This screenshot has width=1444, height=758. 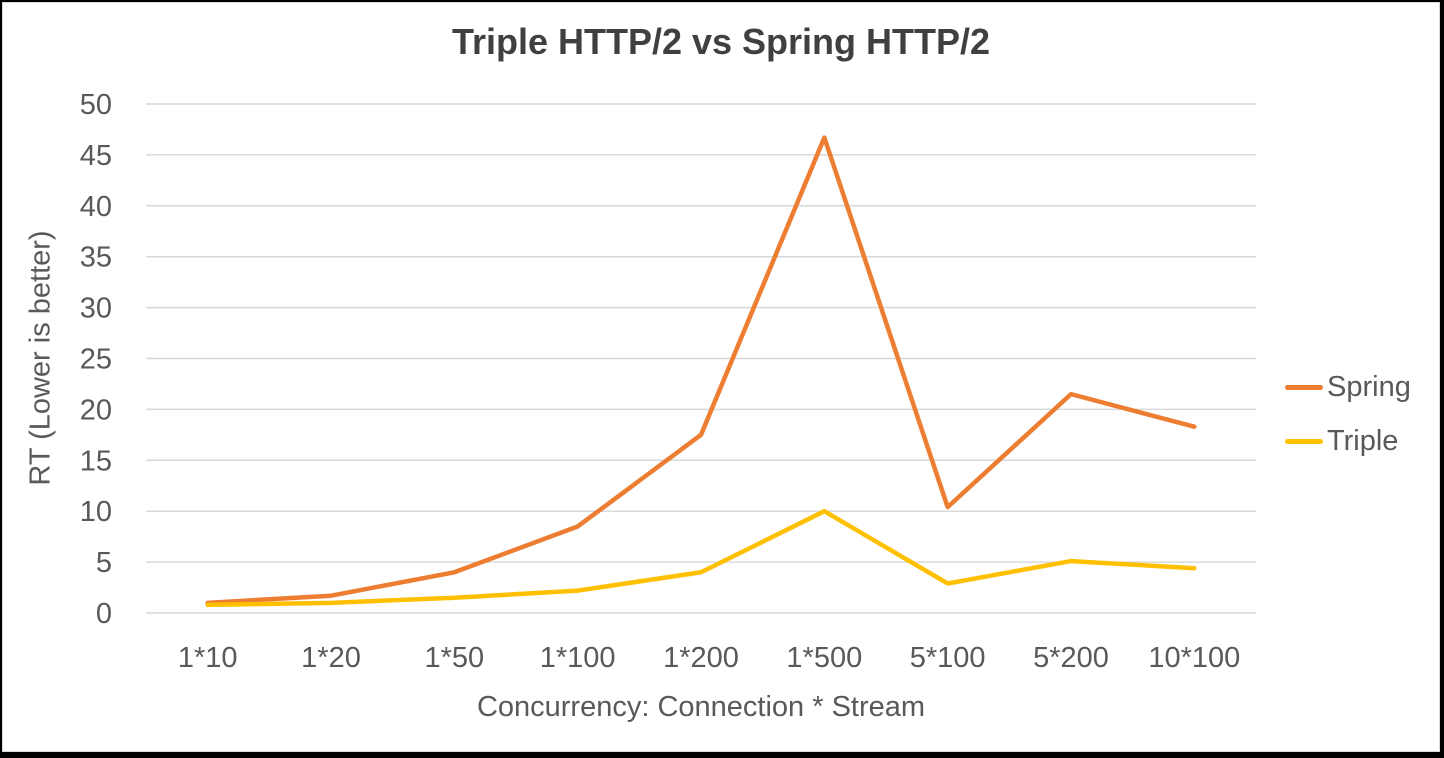 I want to click on y-tick-label-35: 35, so click(x=96, y=258).